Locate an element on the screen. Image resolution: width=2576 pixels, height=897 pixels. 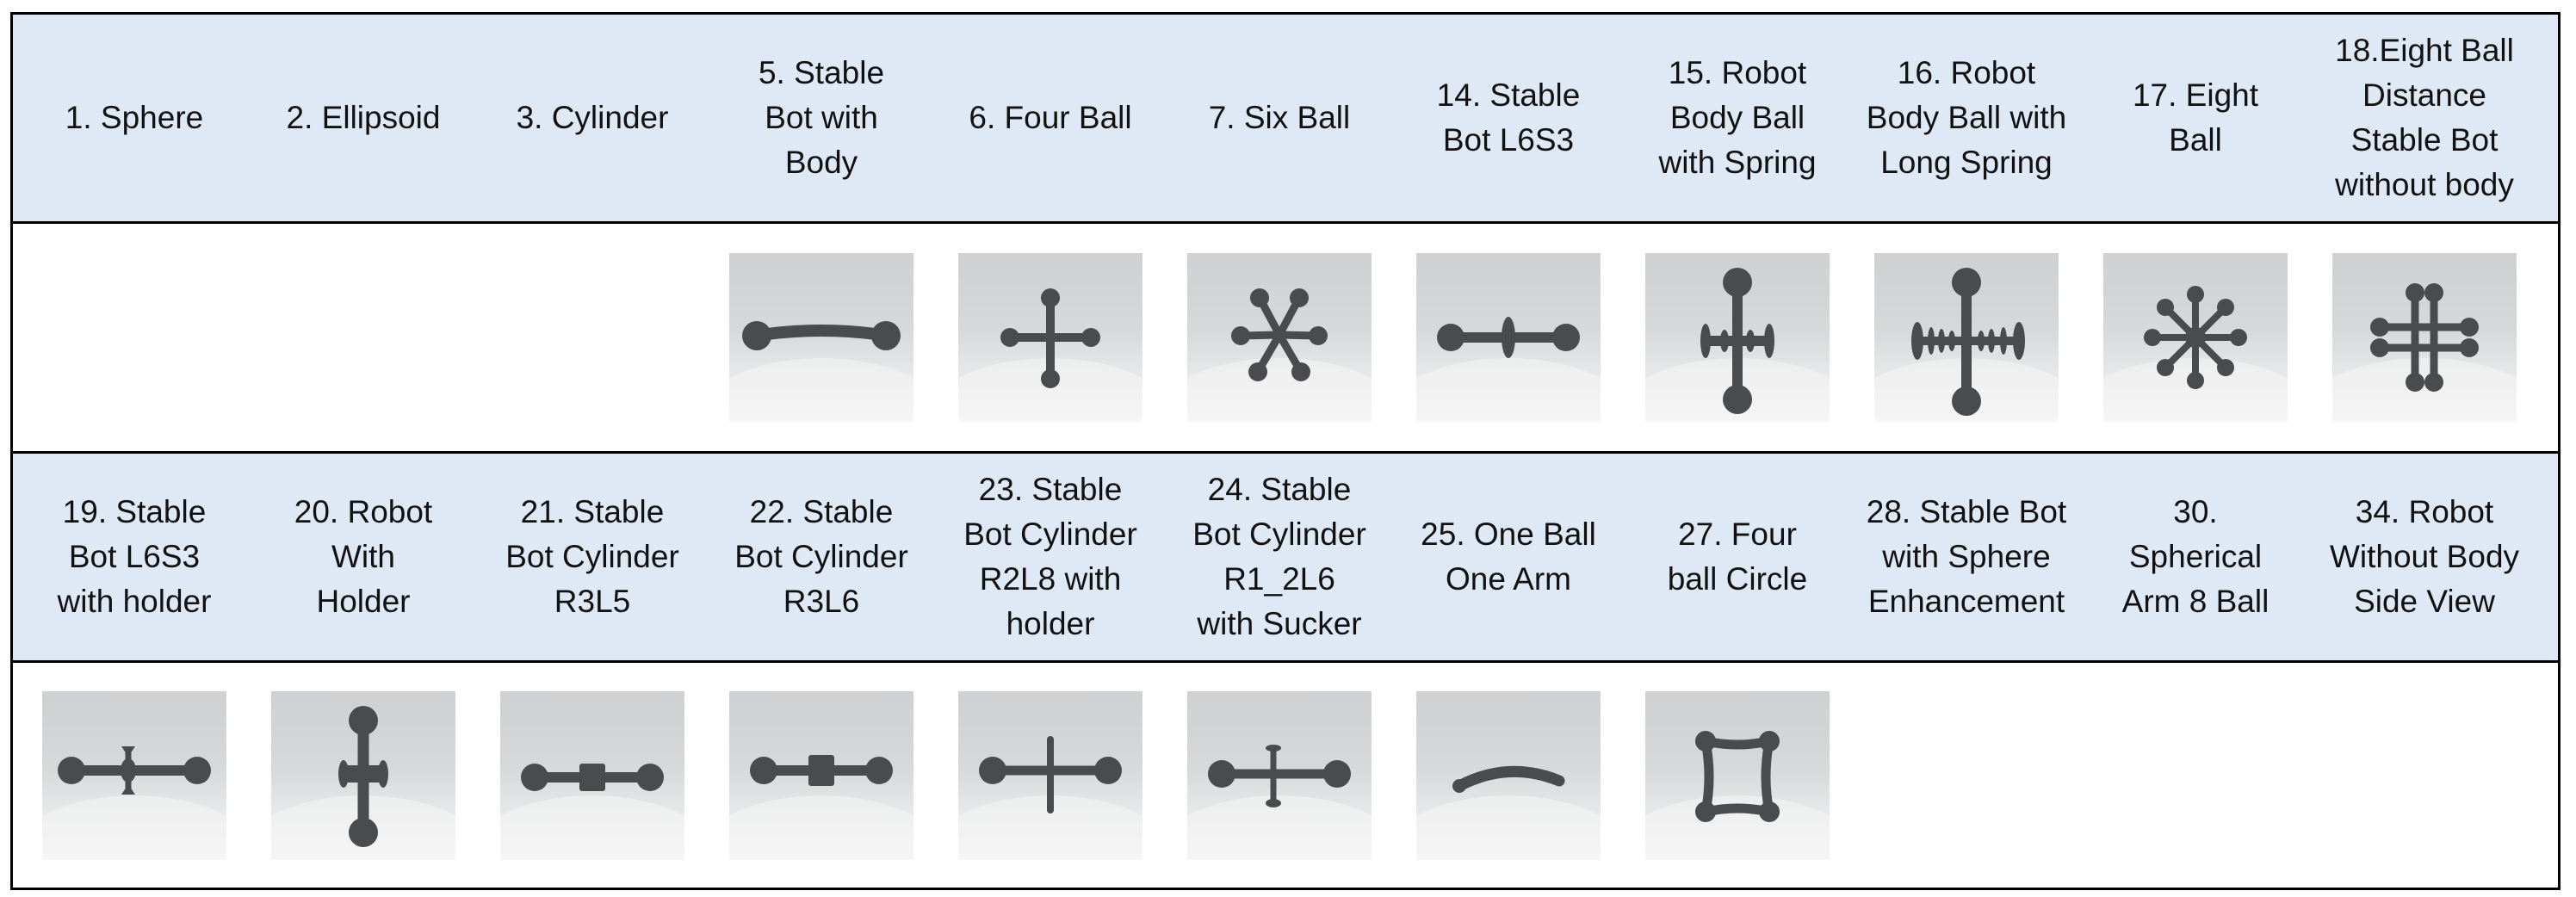
header-cell: 17. Eight Ball is located at coordinates (2195, 118).